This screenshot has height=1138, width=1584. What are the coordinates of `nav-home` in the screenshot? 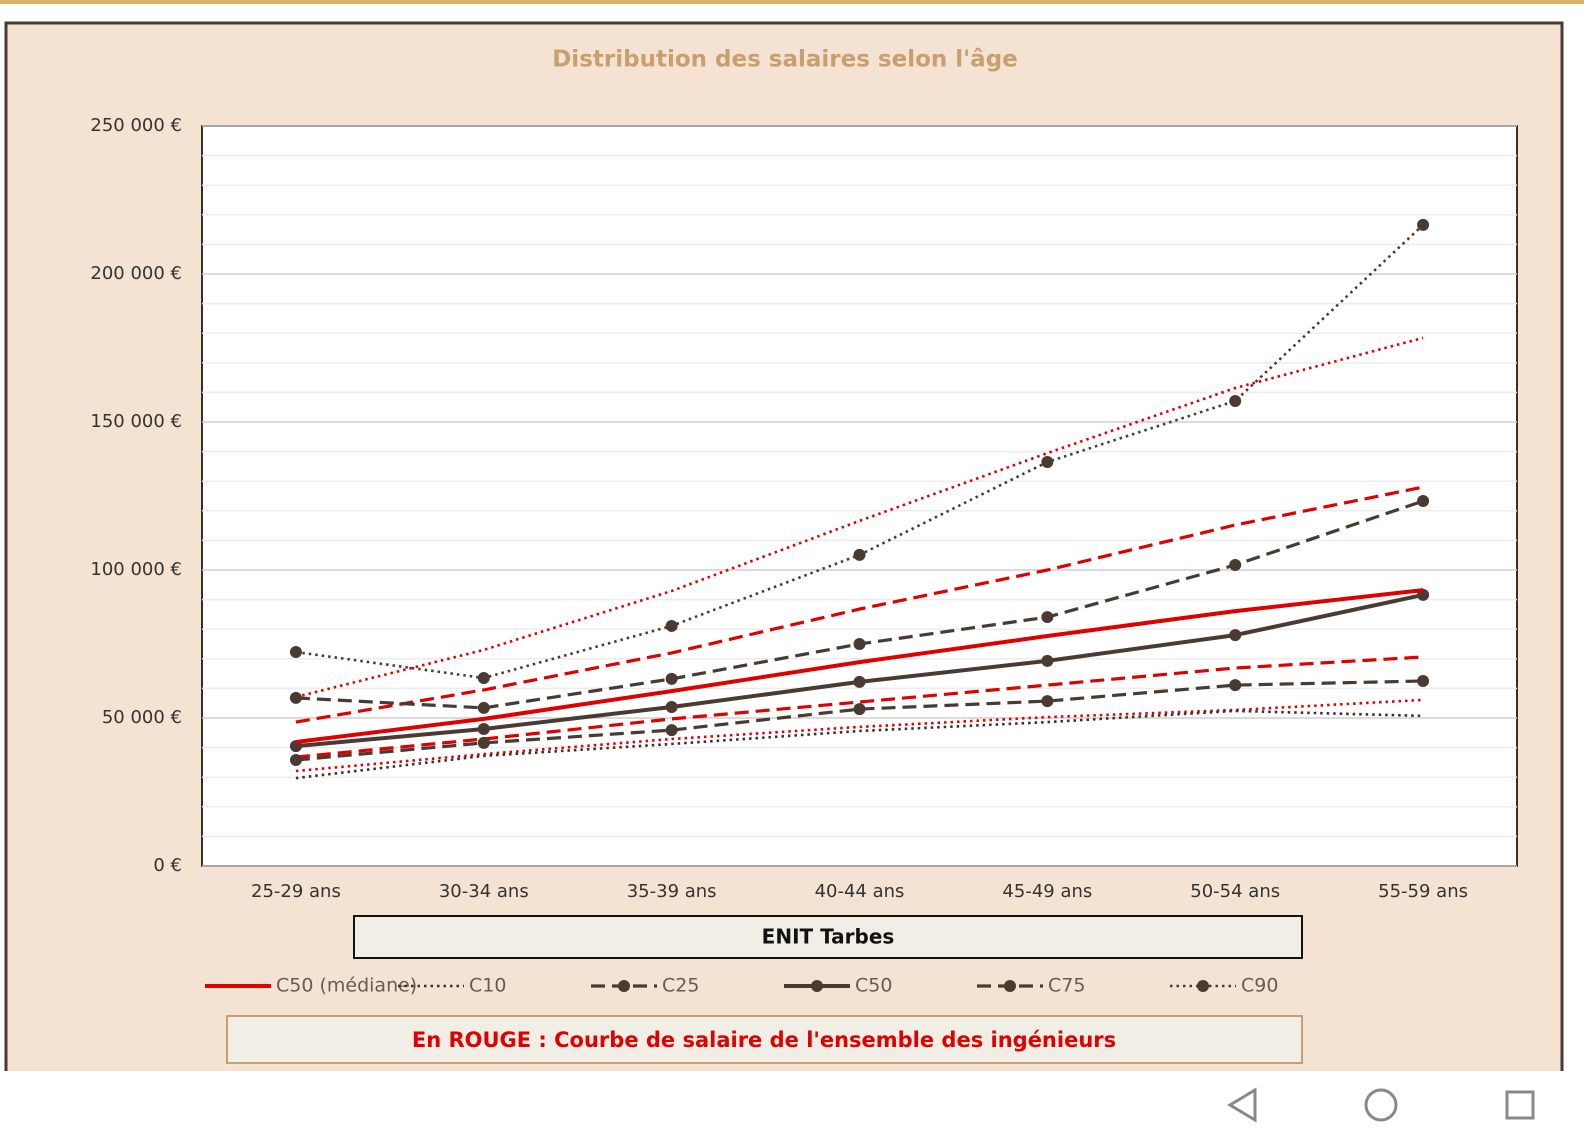 It's located at (1381, 1105).